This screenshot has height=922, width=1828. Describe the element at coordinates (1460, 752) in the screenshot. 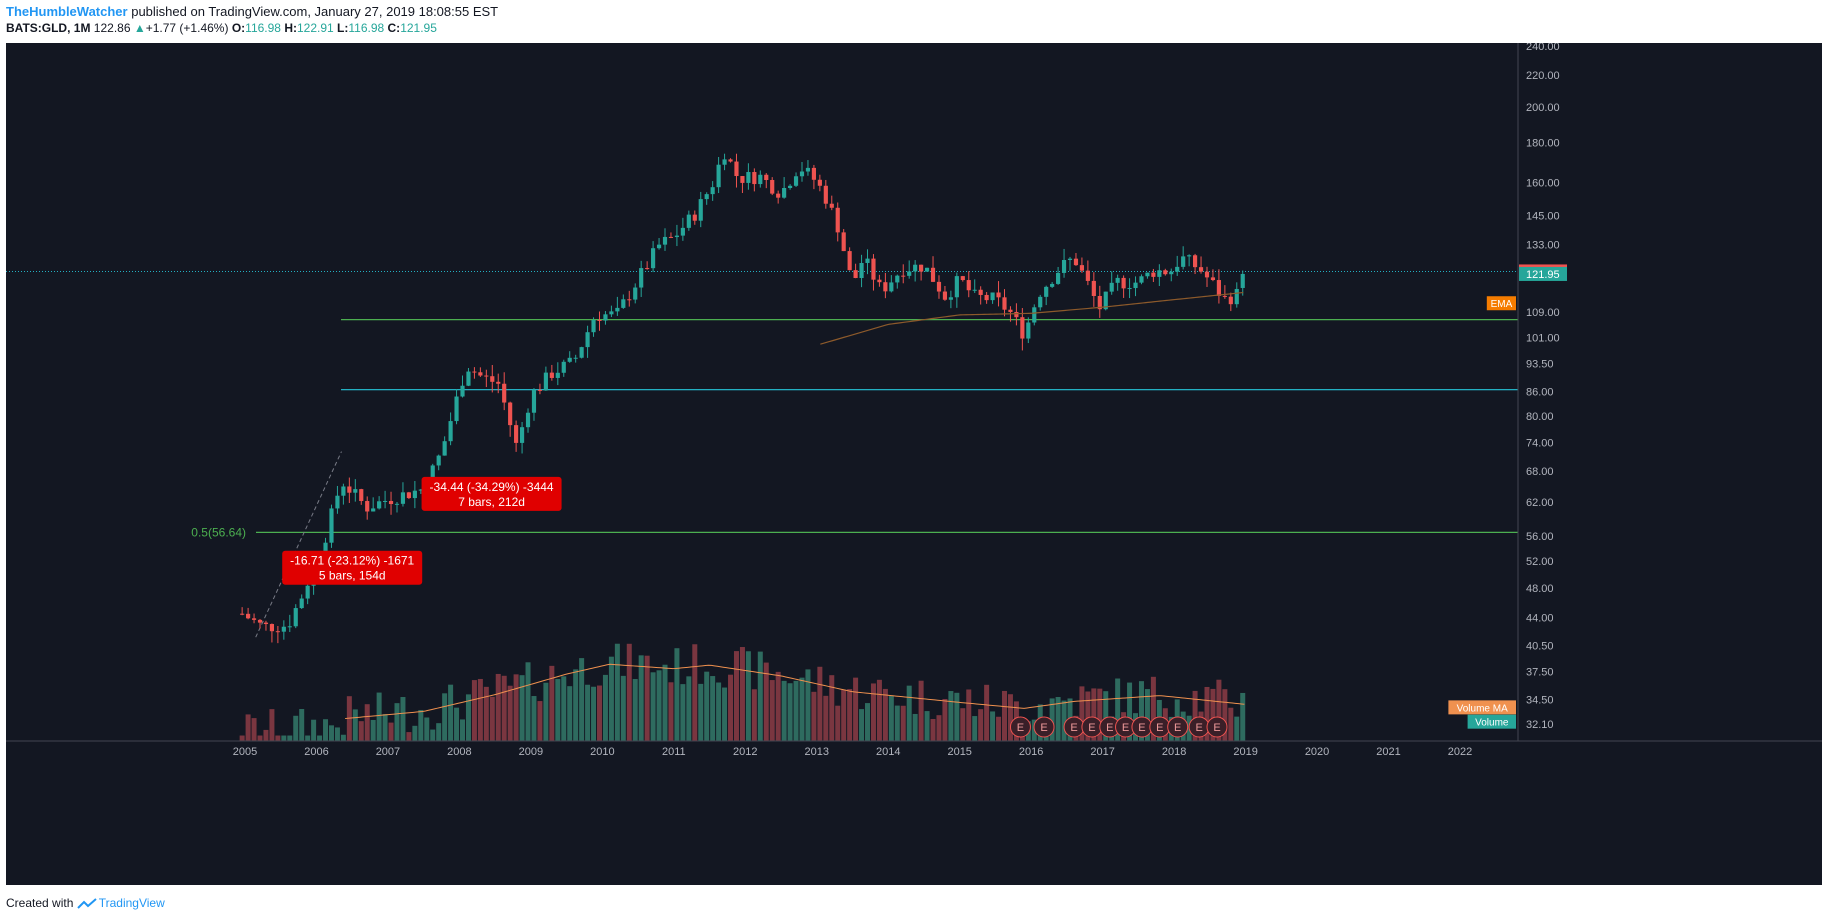

I see `x-tick-label: 2022` at that location.